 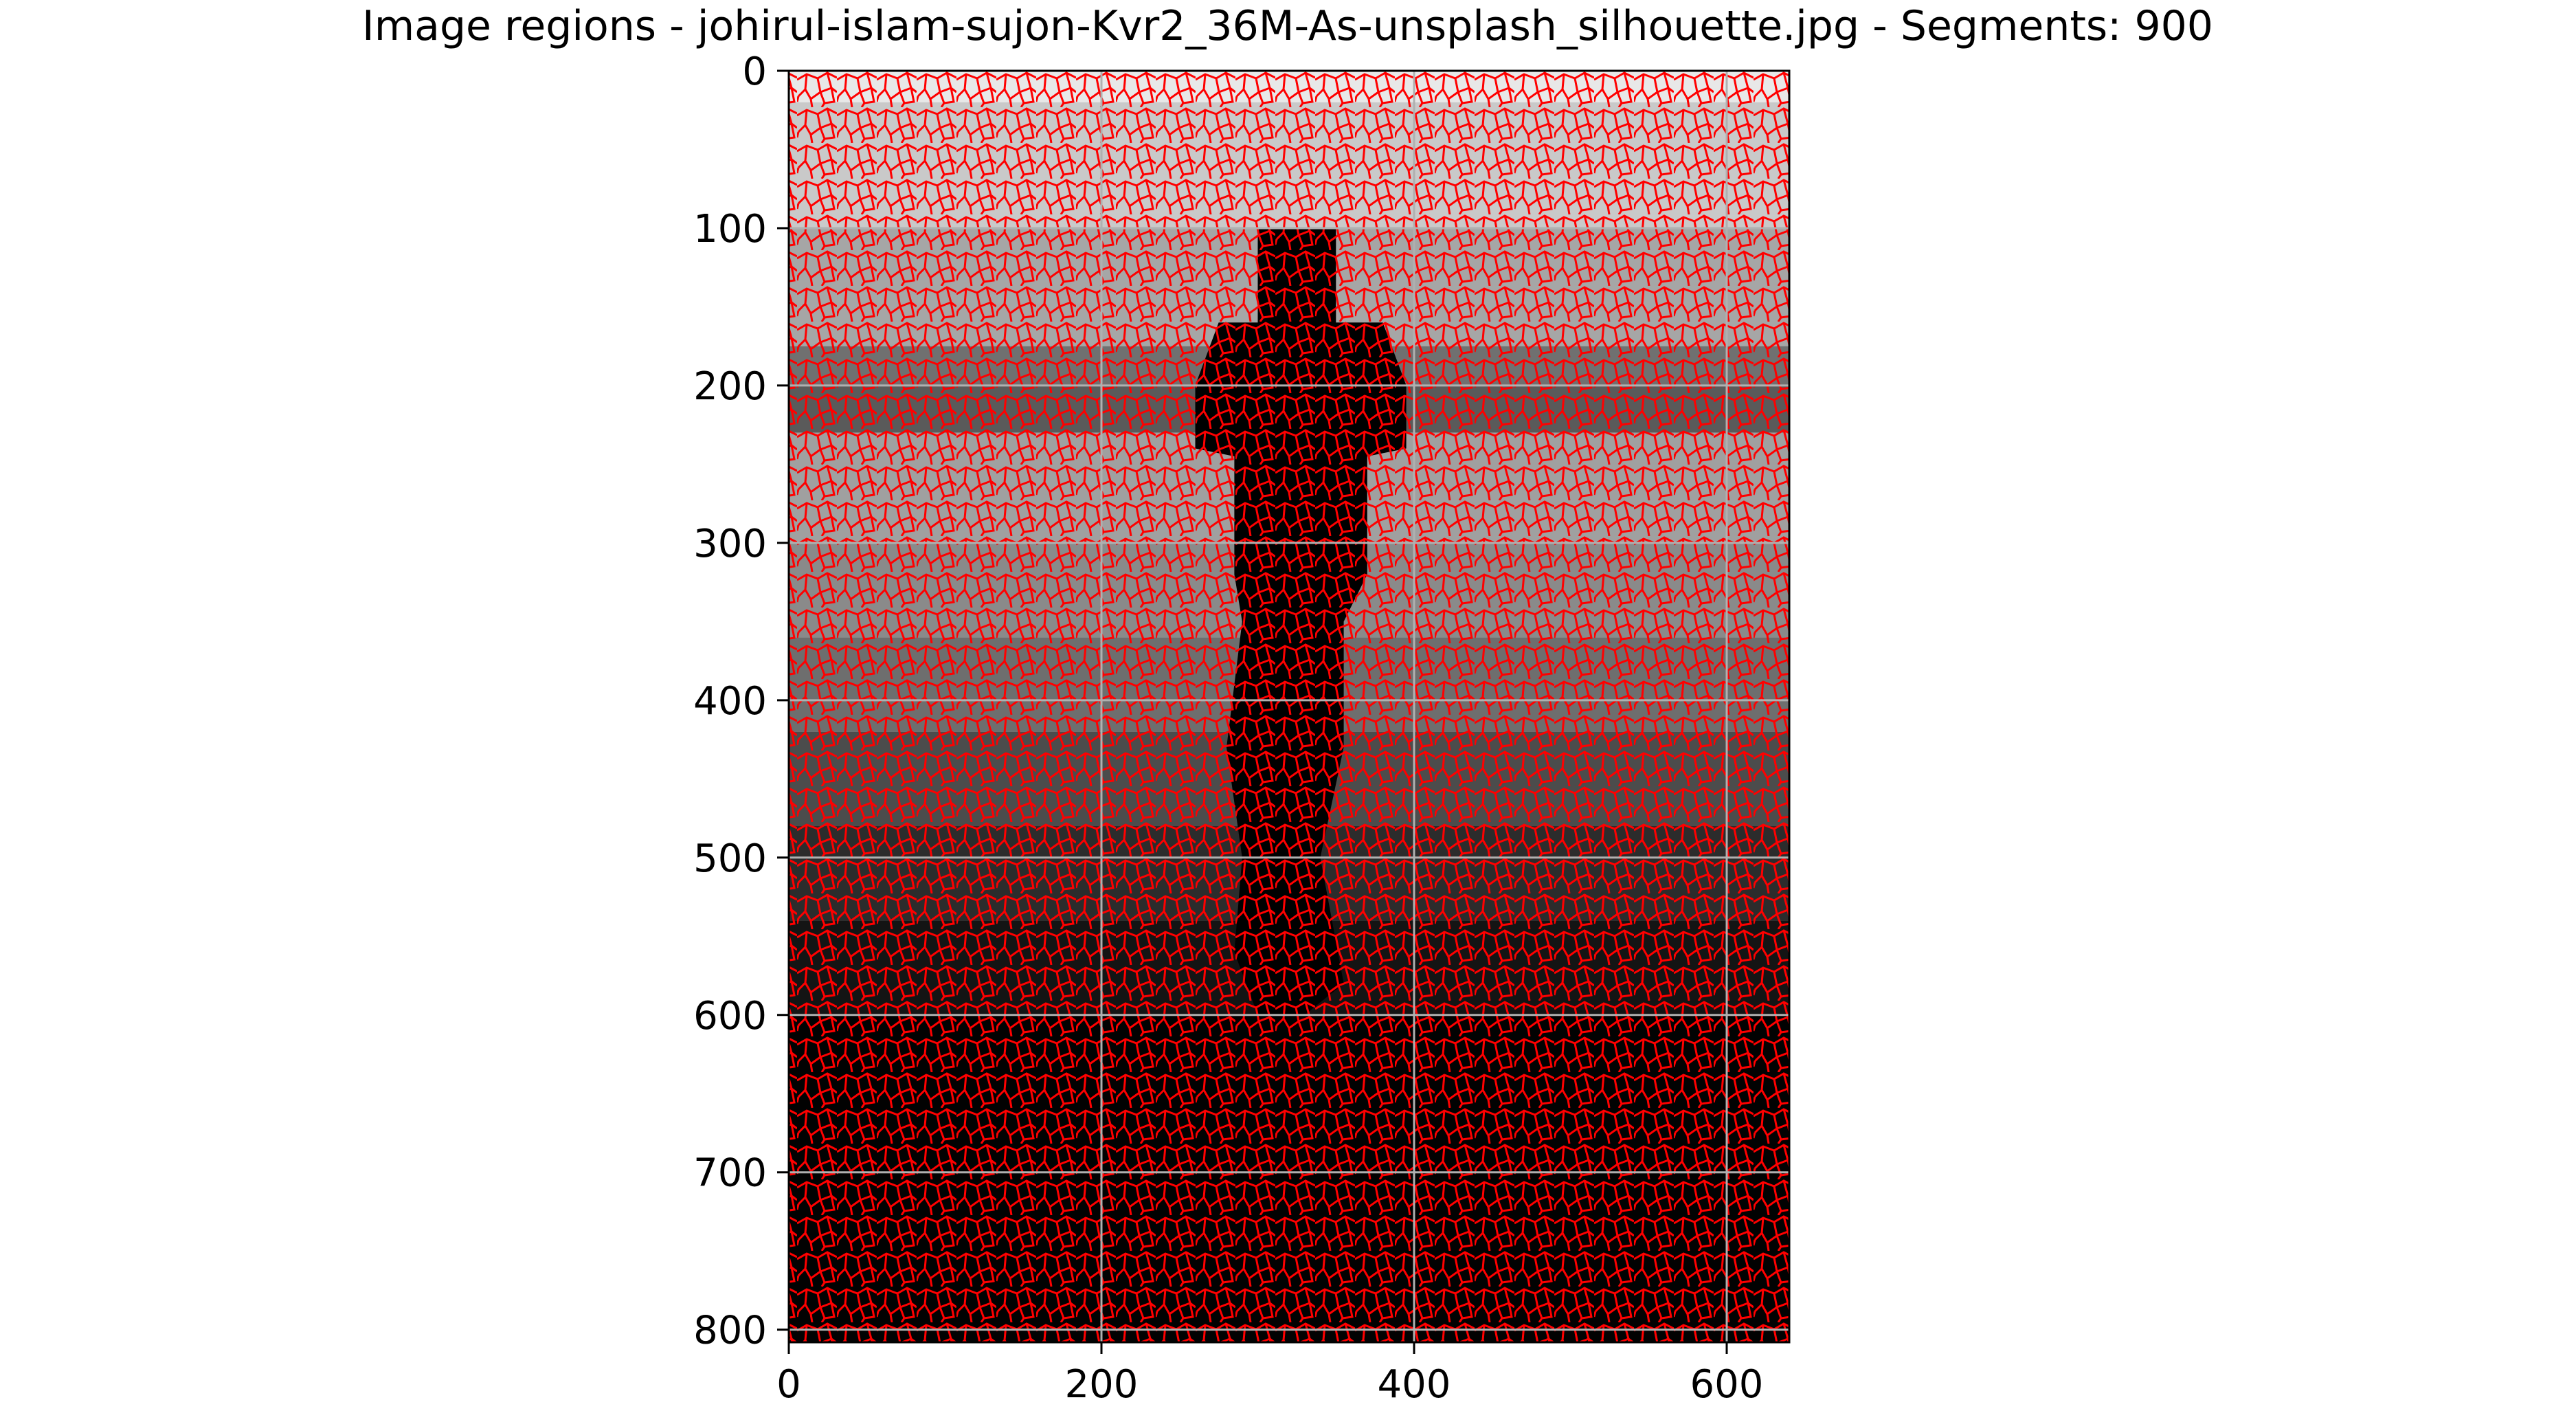 I want to click on y-tick-label: 600, so click(x=730, y=1016).